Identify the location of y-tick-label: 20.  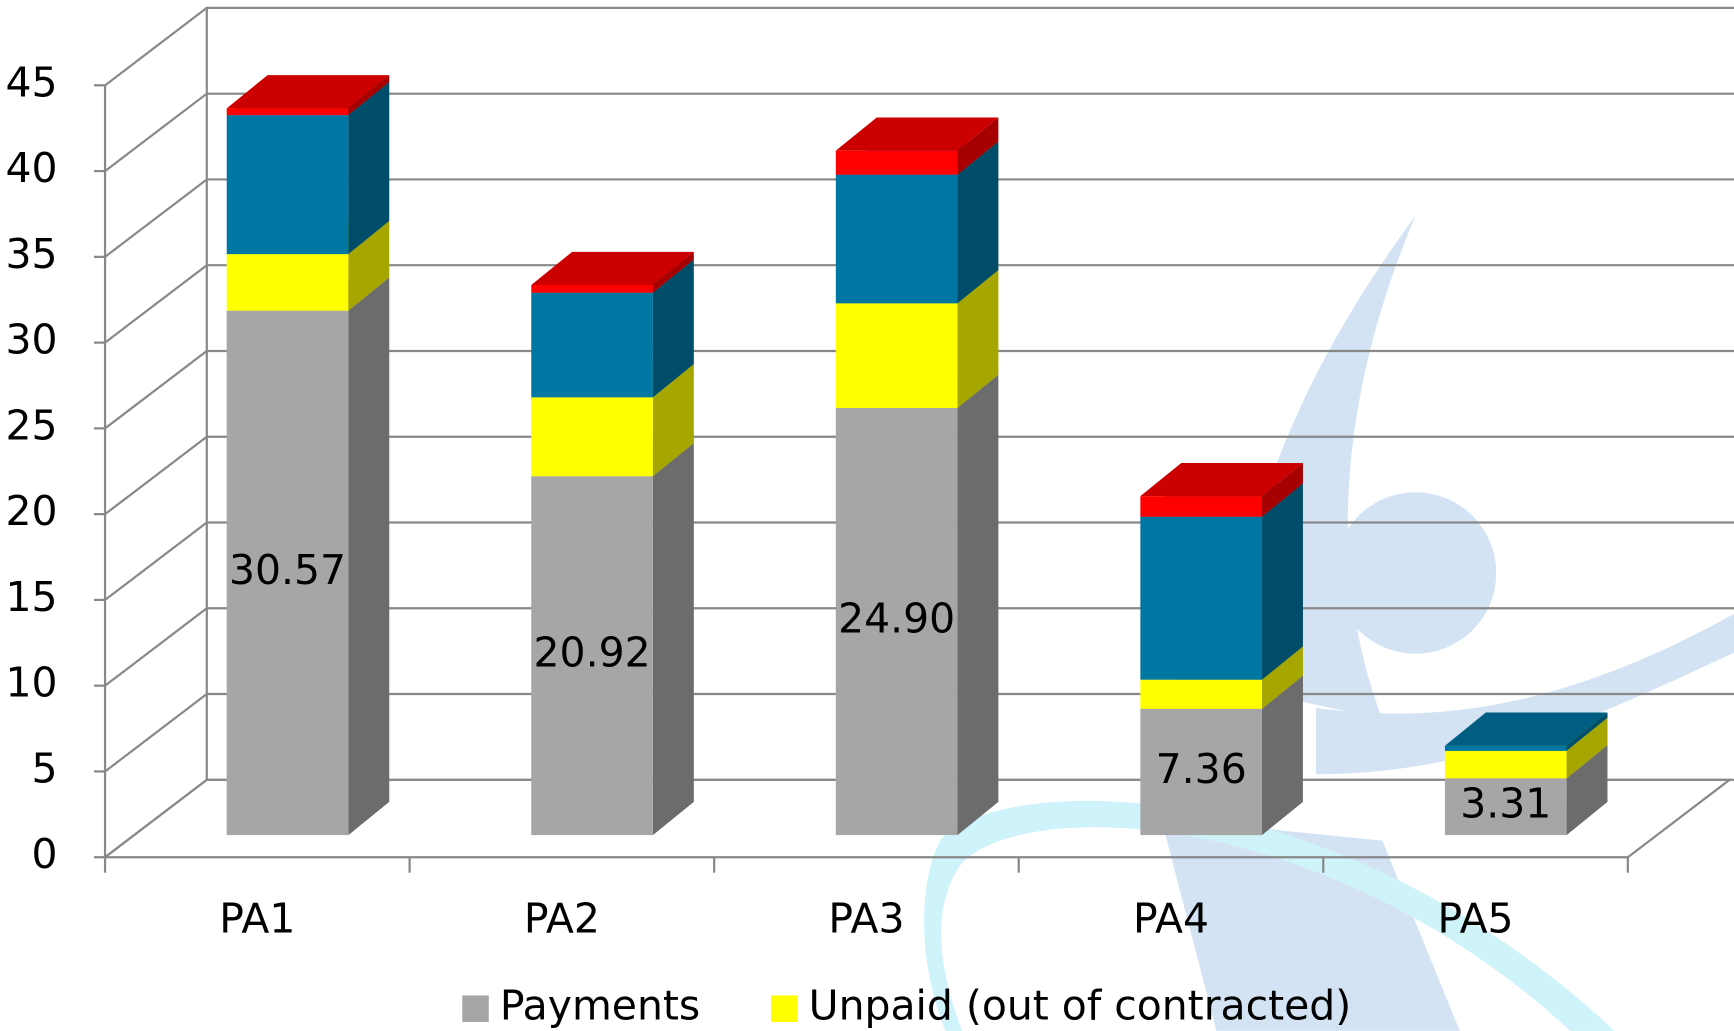
(31, 511).